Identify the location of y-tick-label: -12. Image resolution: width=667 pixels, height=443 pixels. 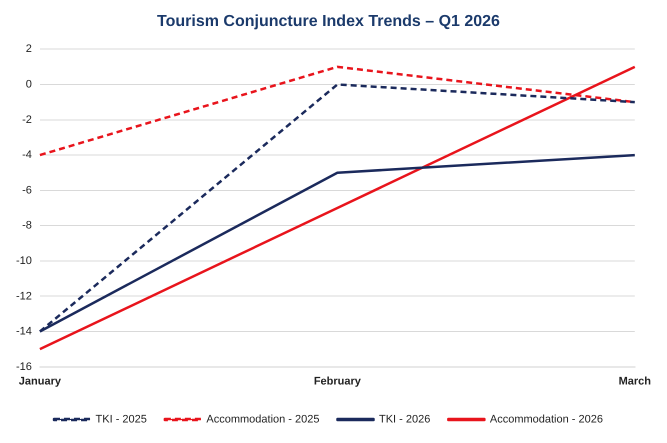
(24, 296).